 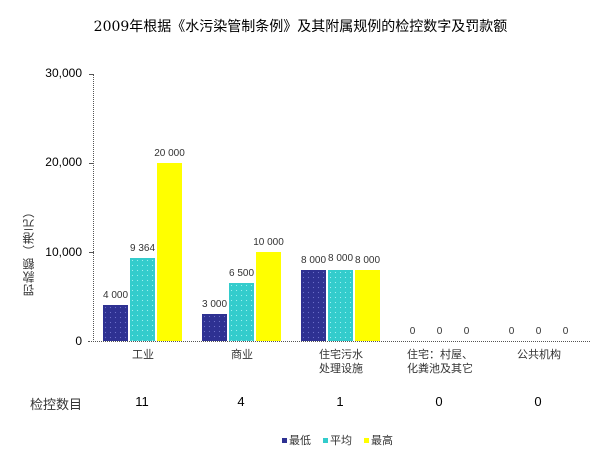 What do you see at coordinates (242, 354) in the screenshot?
I see `category-label: 商业` at bounding box center [242, 354].